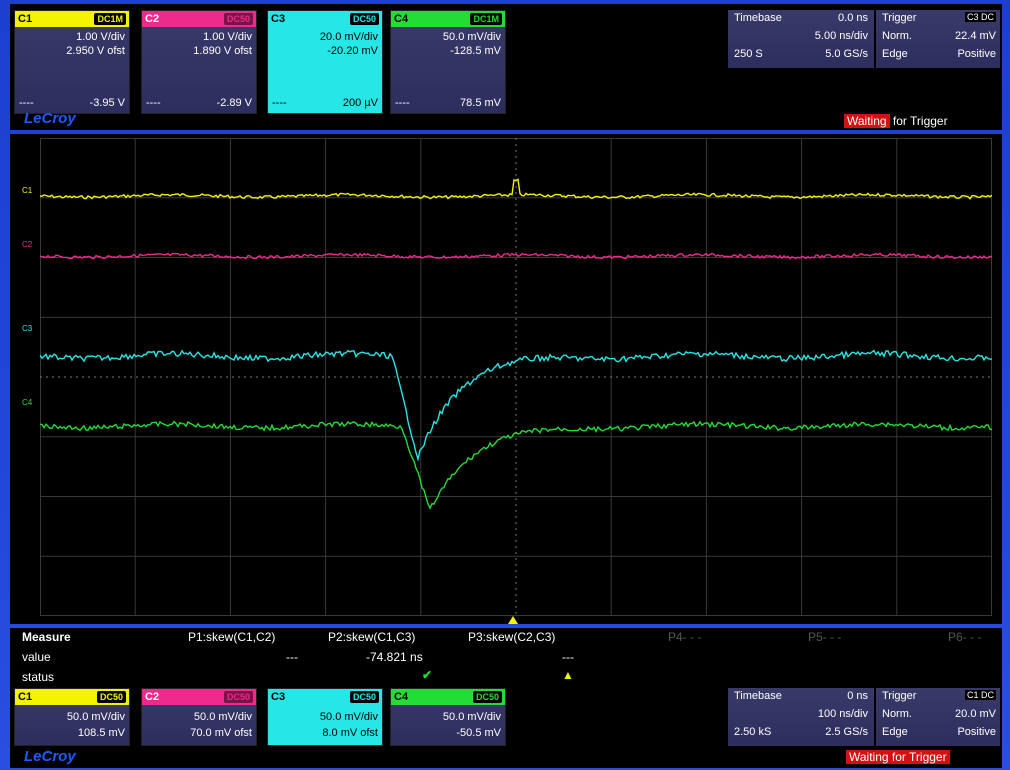 This screenshot has width=1010, height=770. What do you see at coordinates (25, 697) in the screenshot?
I see `channel-name: C1` at bounding box center [25, 697].